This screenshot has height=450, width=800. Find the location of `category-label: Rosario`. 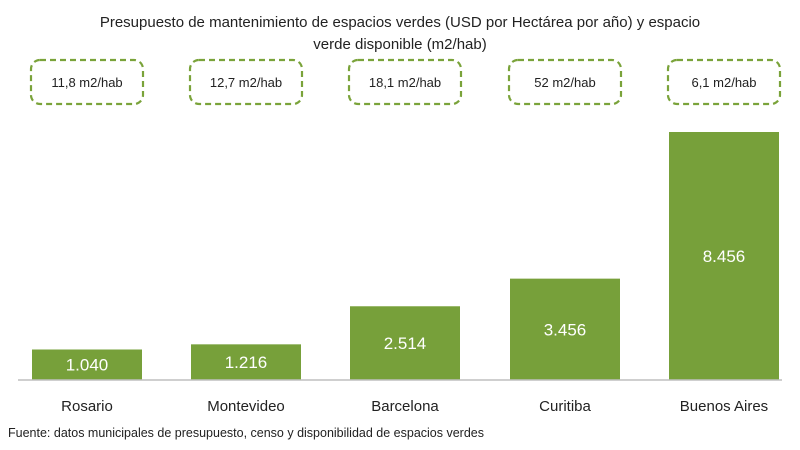

category-label: Rosario is located at coordinates (87, 406).